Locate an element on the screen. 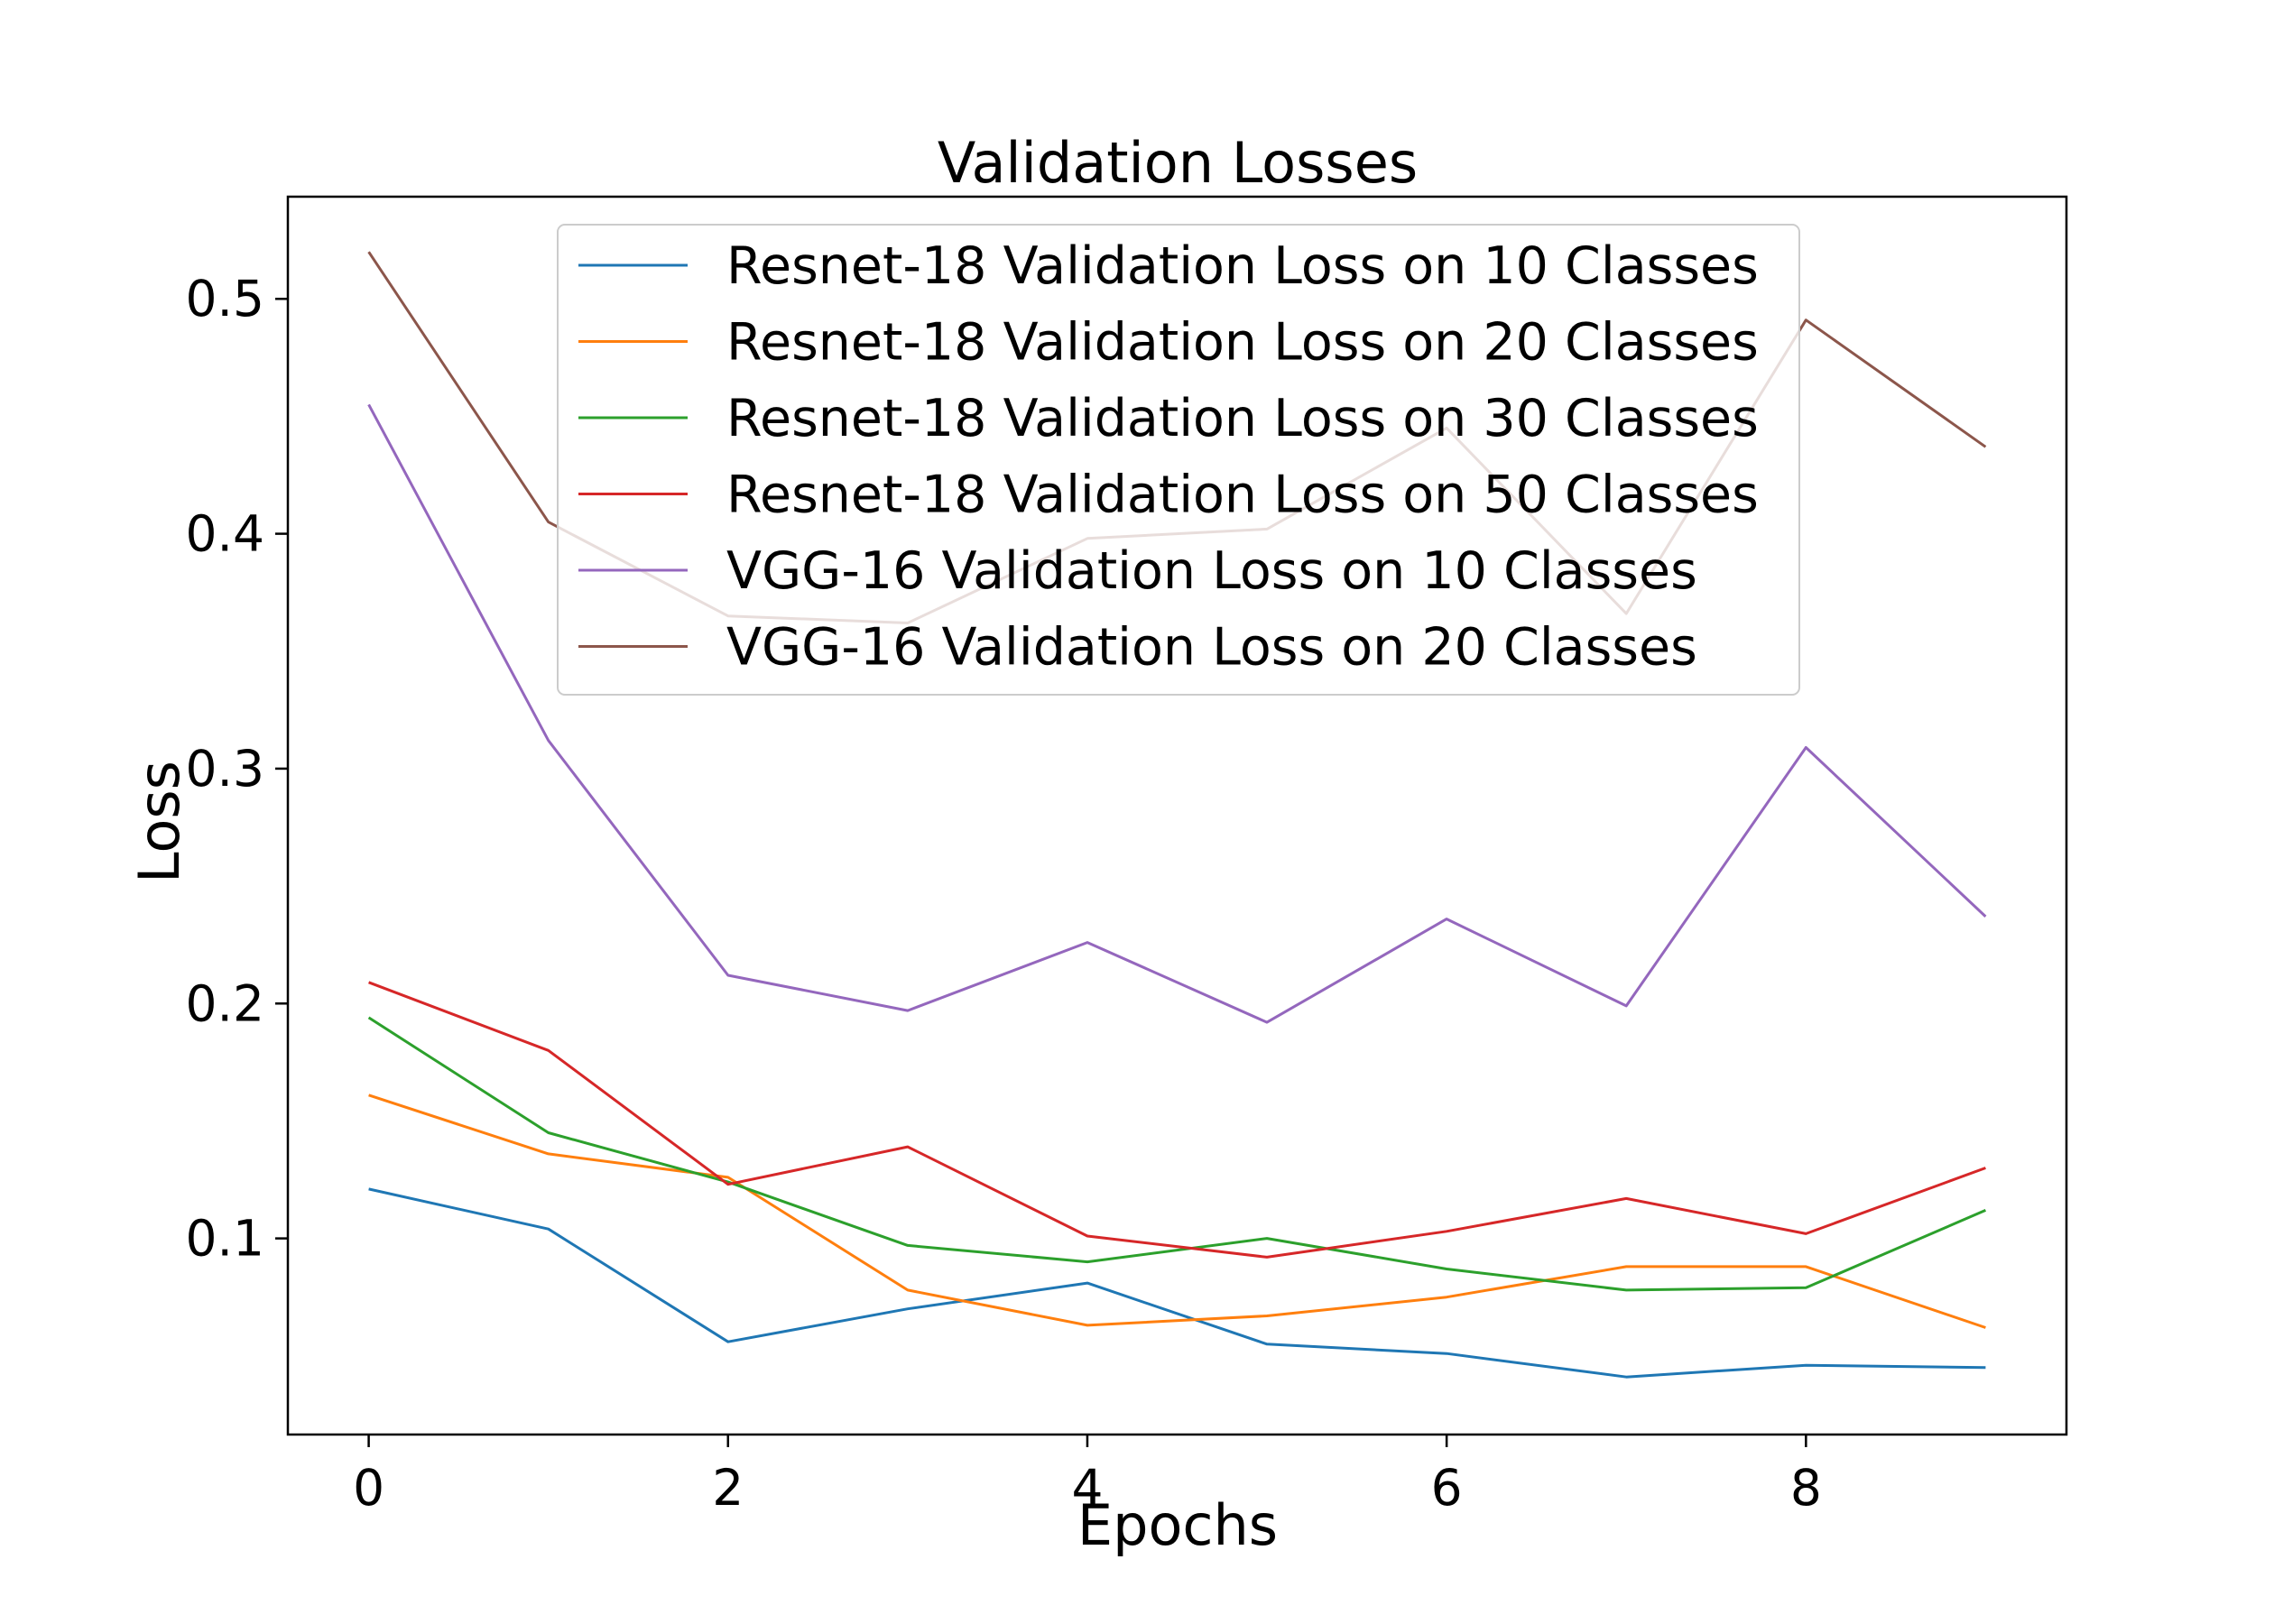  y-tick-label: 0.5 is located at coordinates (225, 299).